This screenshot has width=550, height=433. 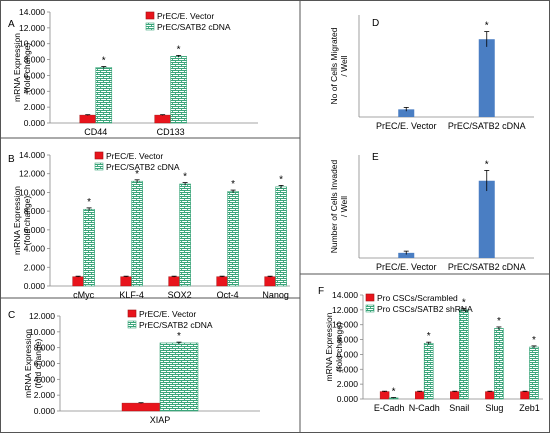 I want to click on panel-letter-d: D, so click(x=375, y=23).